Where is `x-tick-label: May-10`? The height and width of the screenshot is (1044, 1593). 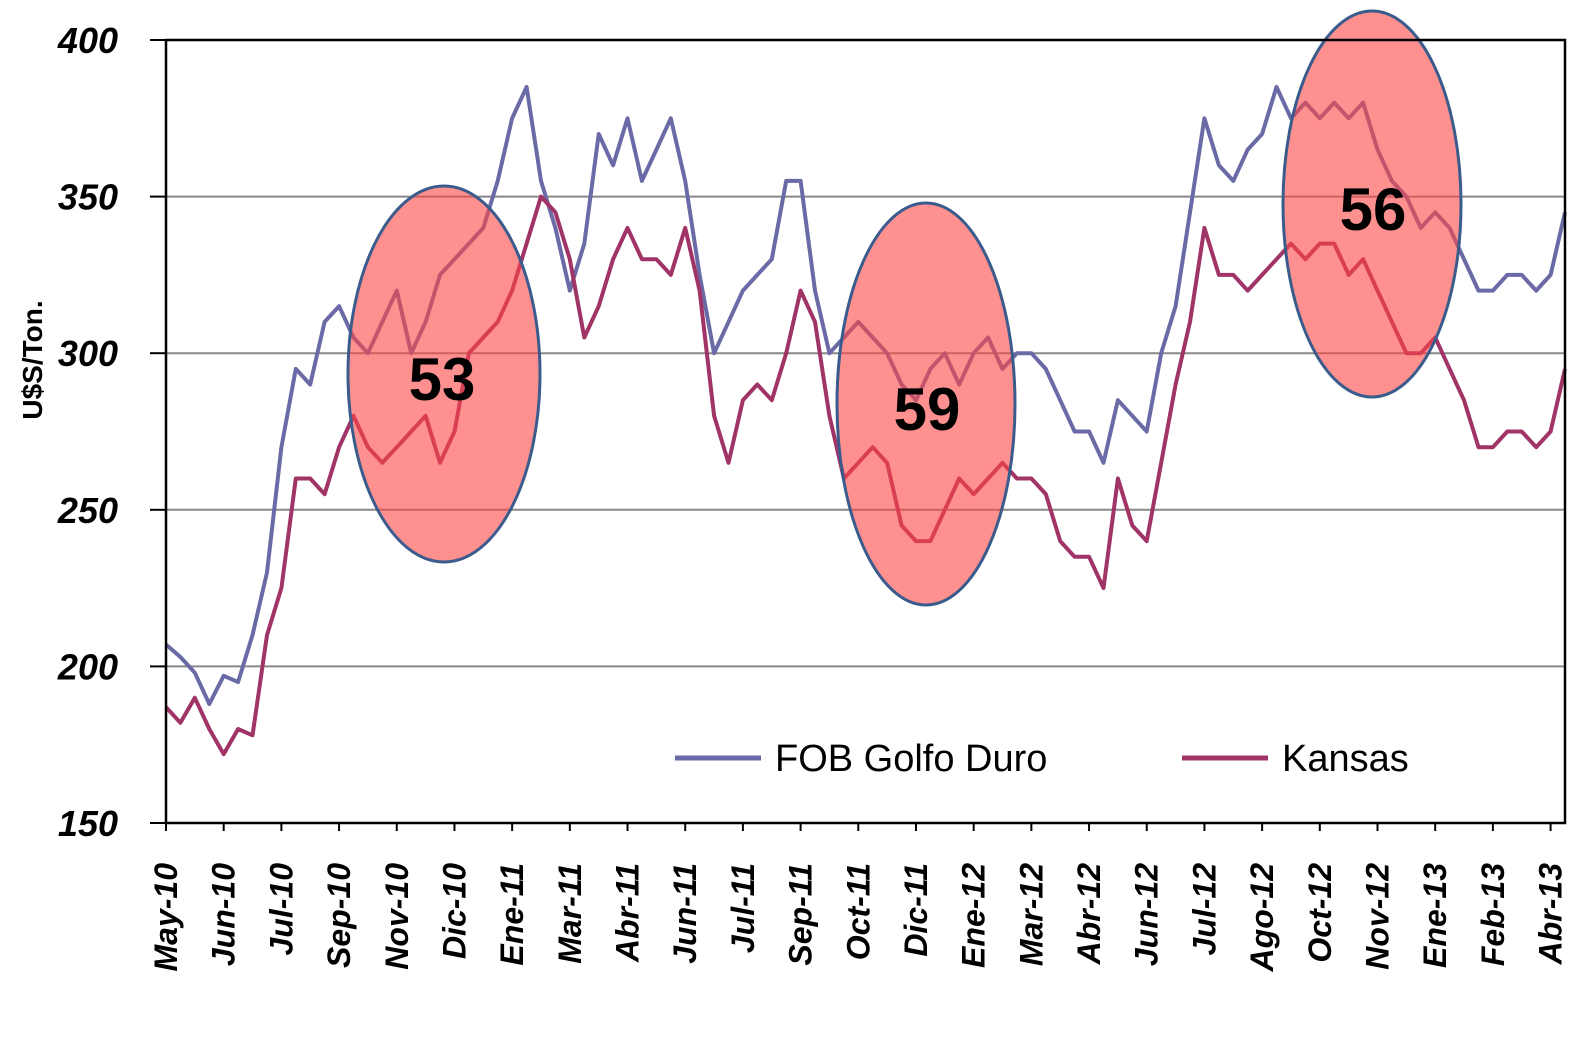
x-tick-label: May-10 is located at coordinates (166, 917).